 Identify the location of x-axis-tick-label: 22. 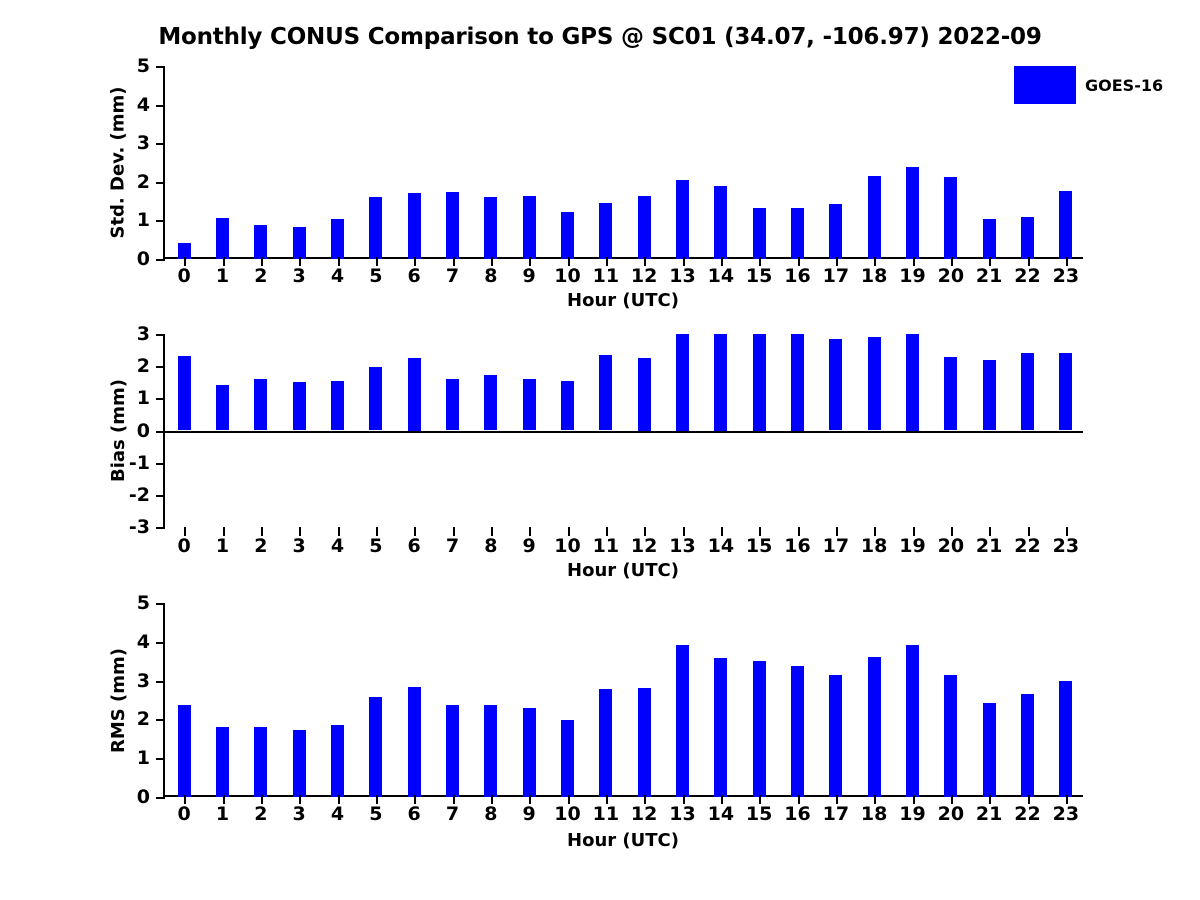
(1027, 276).